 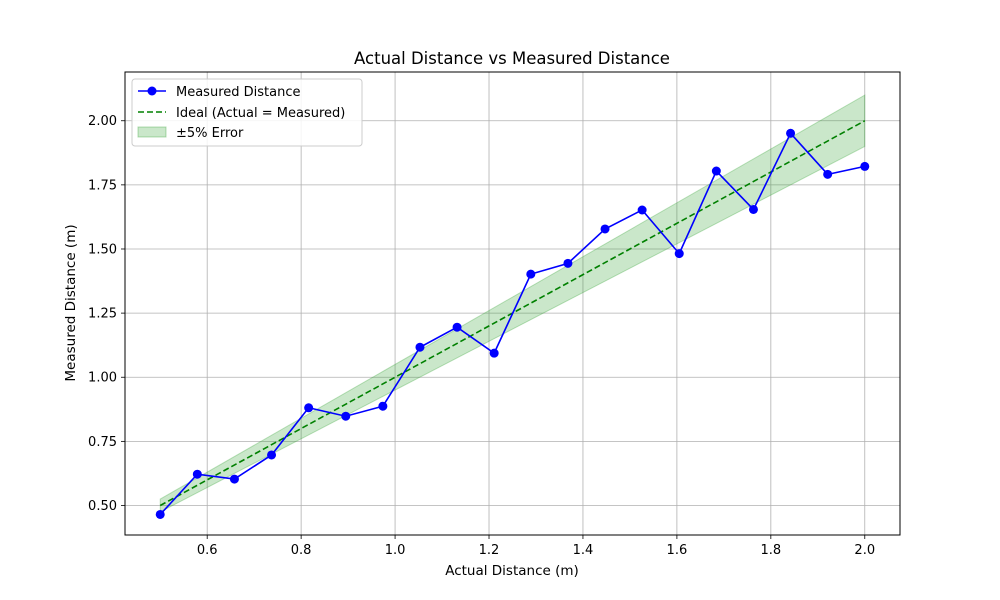 What do you see at coordinates (677, 550) in the screenshot?
I see `x-tick-label: 1.6` at bounding box center [677, 550].